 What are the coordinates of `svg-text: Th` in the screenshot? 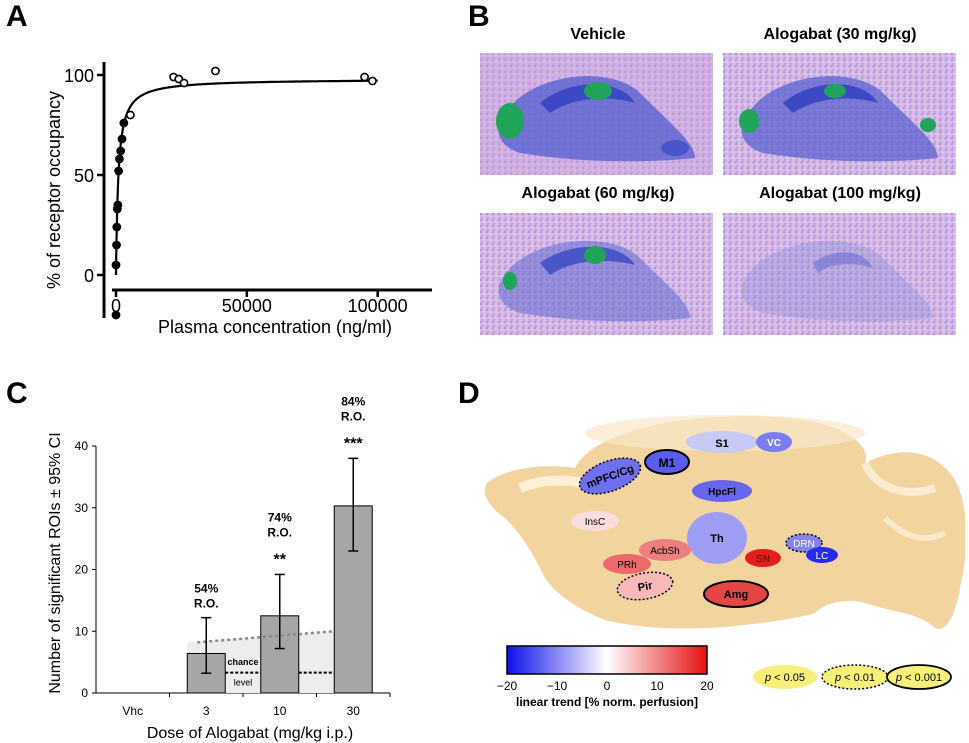 It's located at (717, 539).